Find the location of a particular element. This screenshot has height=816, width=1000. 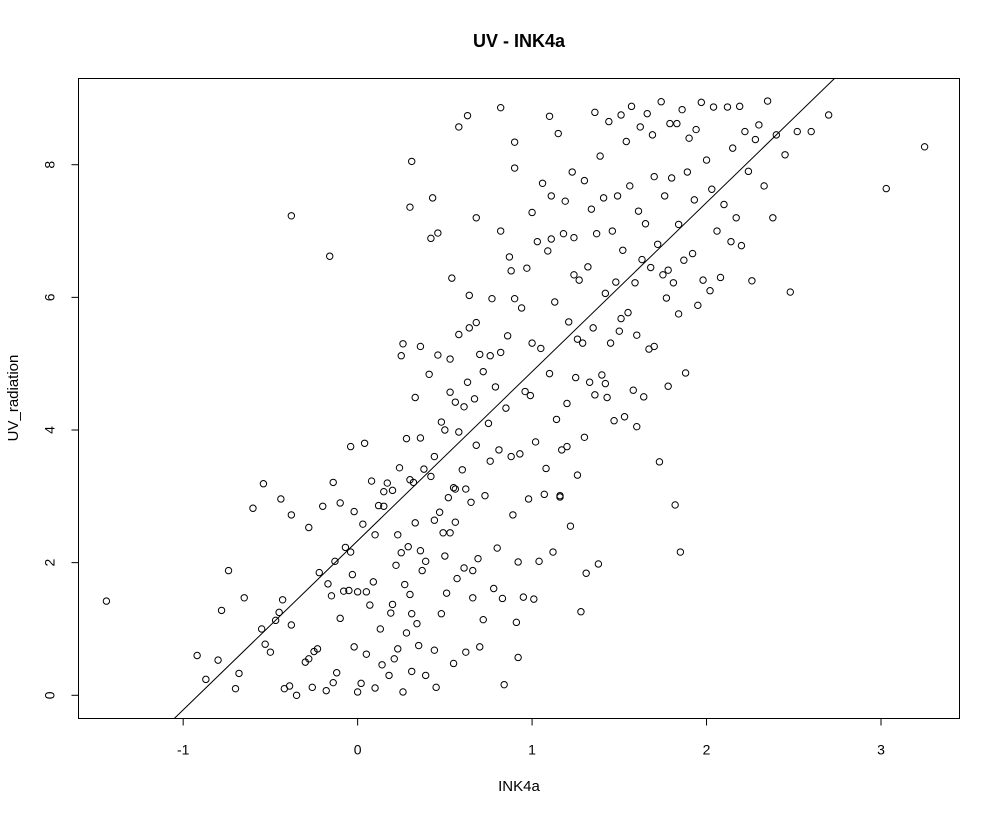

x-tick-label: 1 is located at coordinates (532, 750).